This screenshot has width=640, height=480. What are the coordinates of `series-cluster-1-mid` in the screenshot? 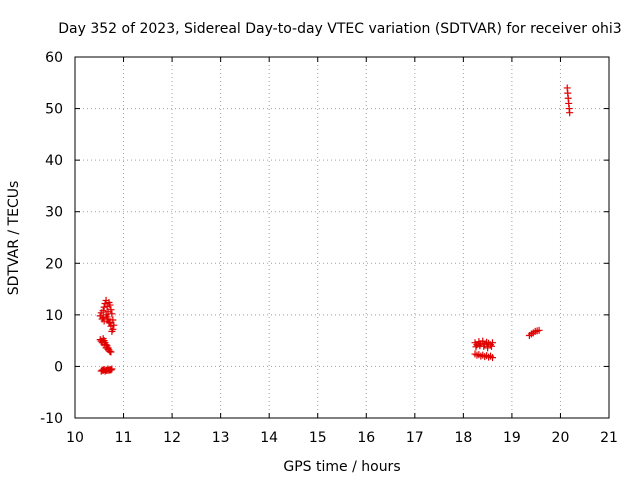 It's located at (105, 345).